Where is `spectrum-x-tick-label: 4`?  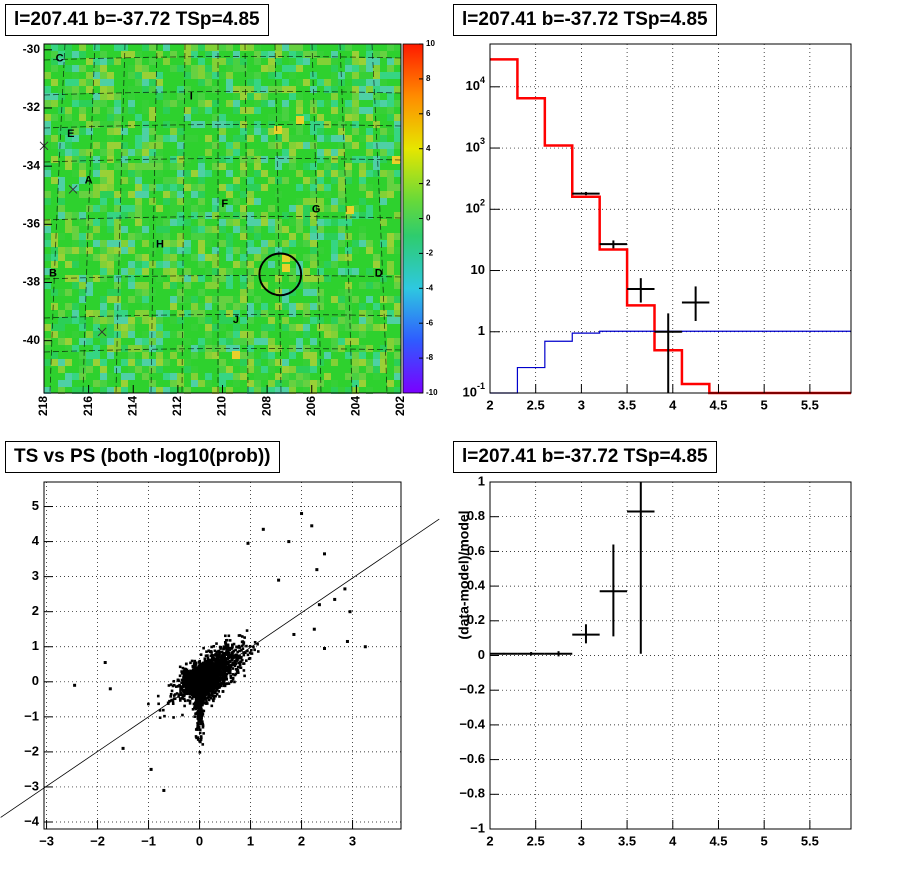 spectrum-x-tick-label: 4 is located at coordinates (673, 404).